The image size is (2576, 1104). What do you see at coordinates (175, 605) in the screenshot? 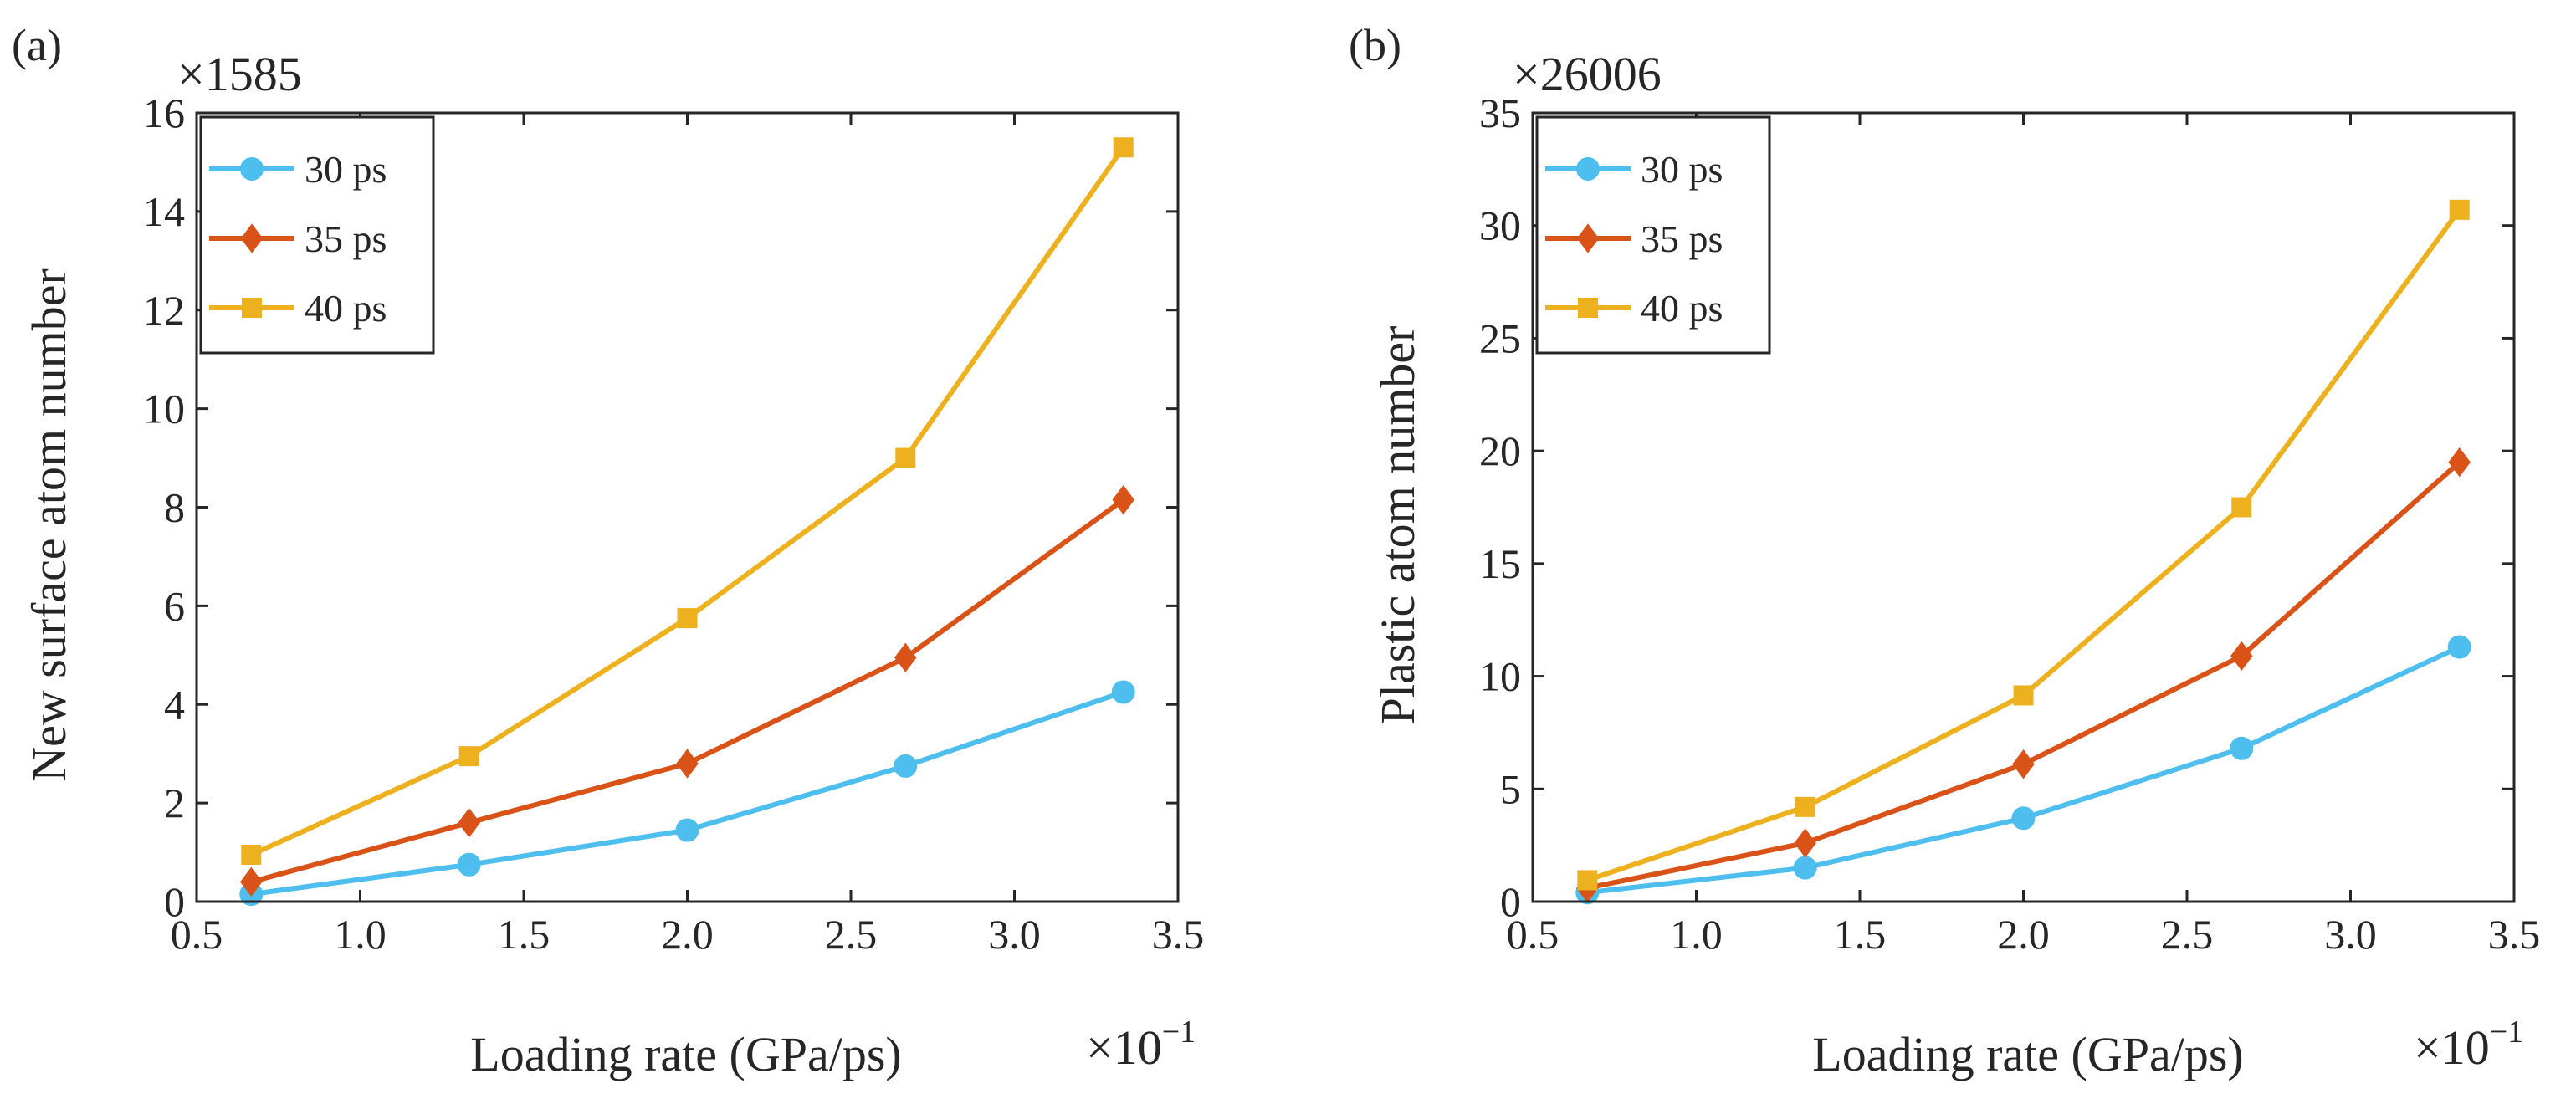
I see `y-tick-label: 6` at bounding box center [175, 605].